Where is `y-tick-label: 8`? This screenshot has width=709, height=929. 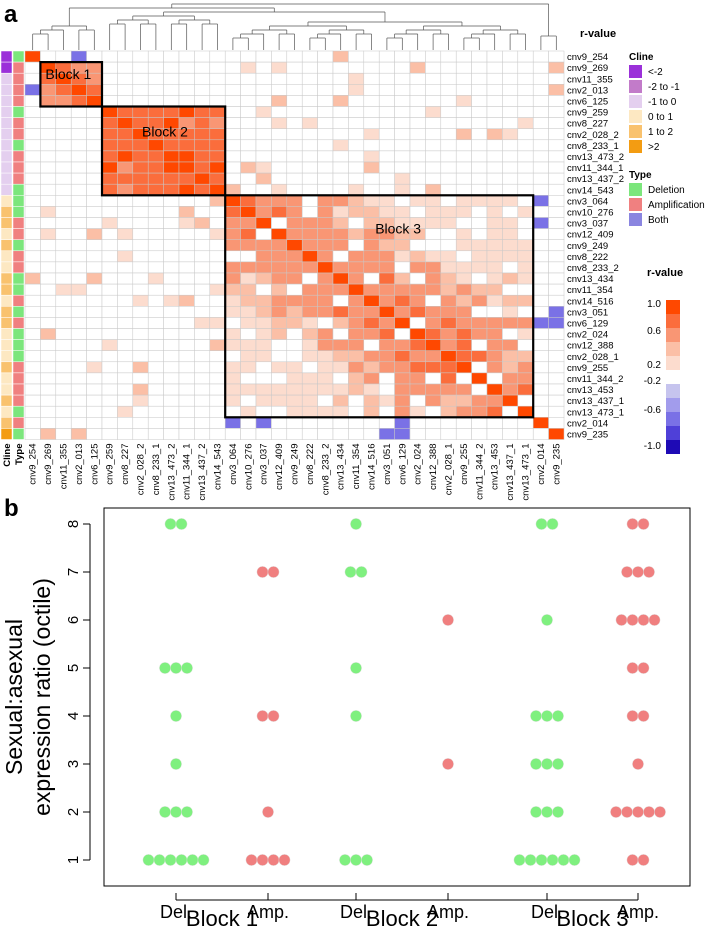 y-tick-label: 8 is located at coordinates (73, 524).